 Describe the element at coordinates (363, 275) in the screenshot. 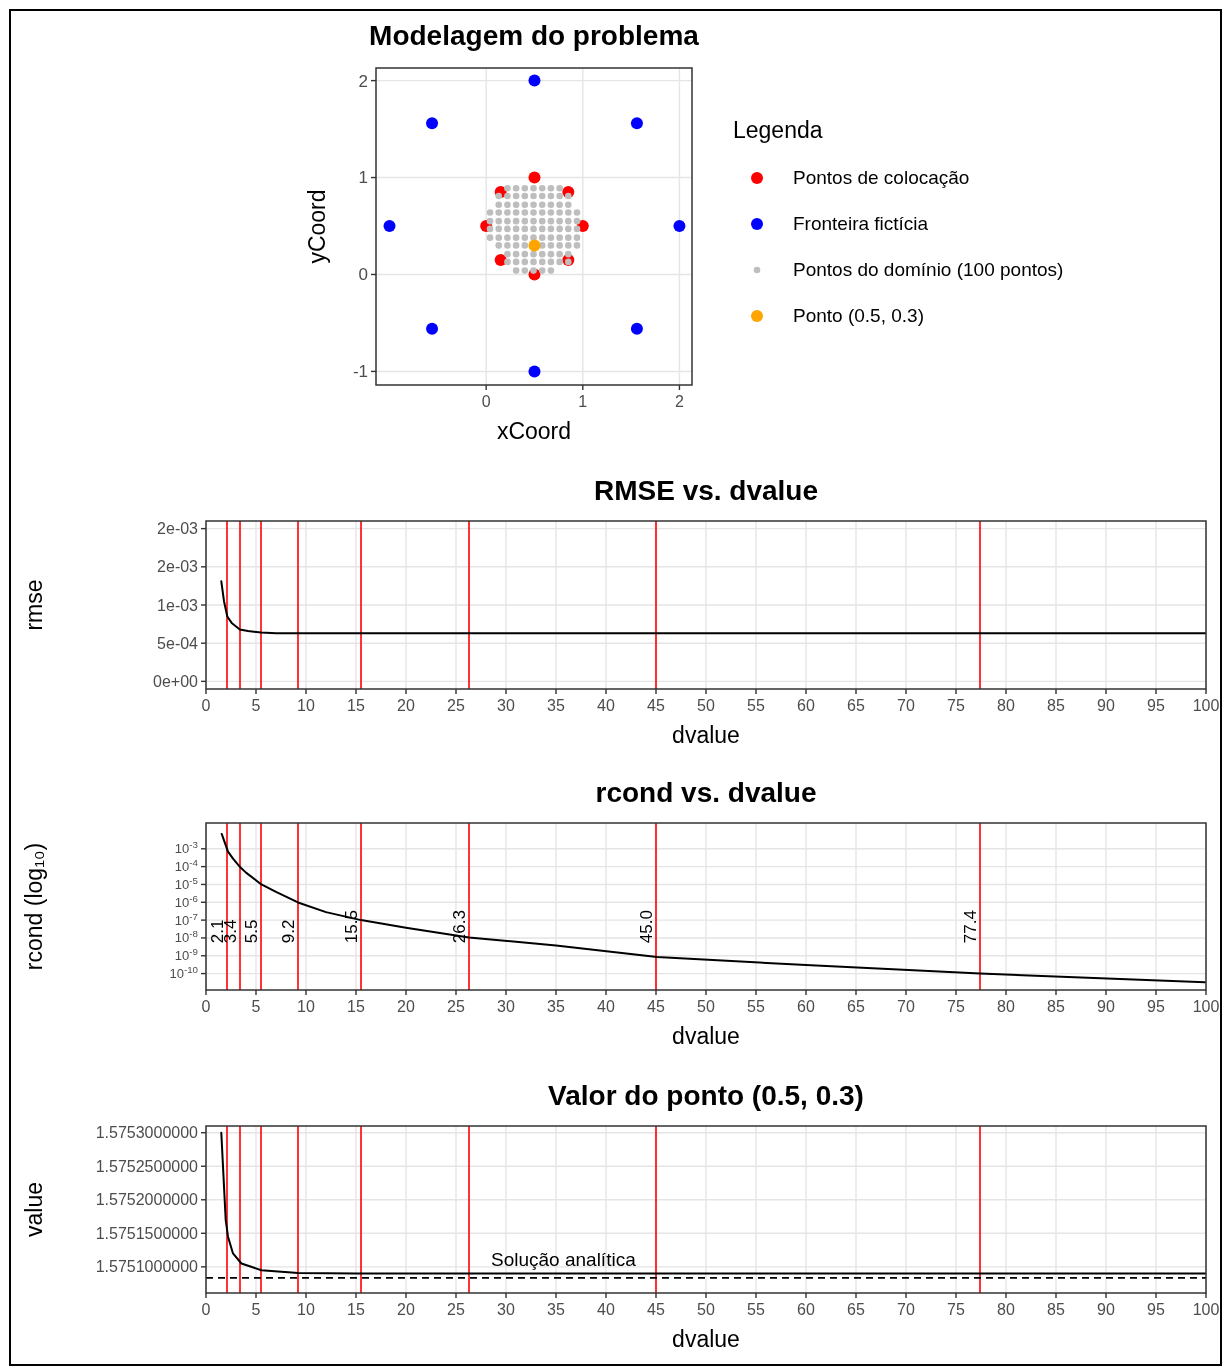

I see `y-tick-label: 0` at that location.